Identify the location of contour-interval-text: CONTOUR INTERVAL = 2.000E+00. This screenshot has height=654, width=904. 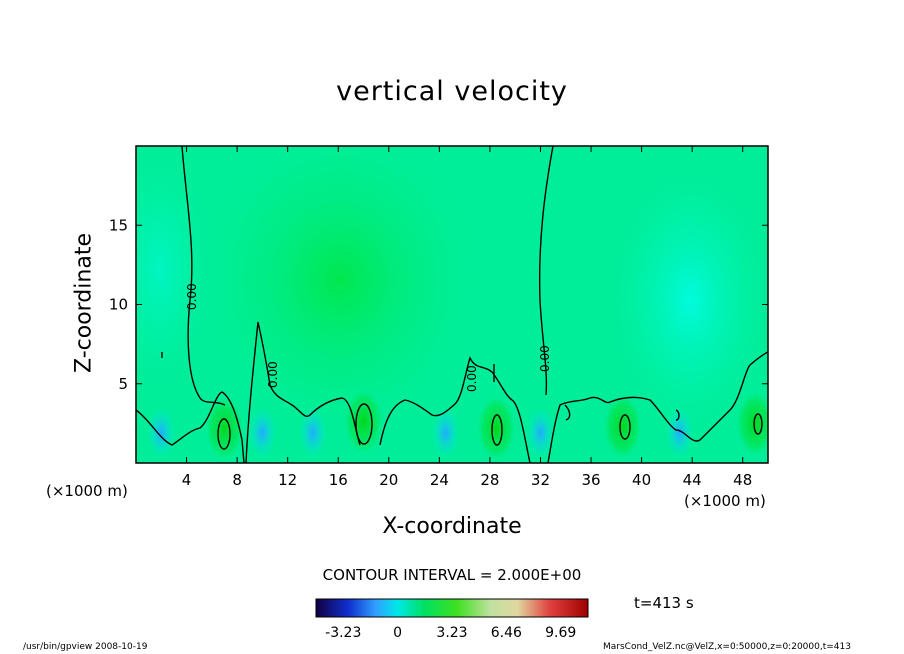
(452, 575).